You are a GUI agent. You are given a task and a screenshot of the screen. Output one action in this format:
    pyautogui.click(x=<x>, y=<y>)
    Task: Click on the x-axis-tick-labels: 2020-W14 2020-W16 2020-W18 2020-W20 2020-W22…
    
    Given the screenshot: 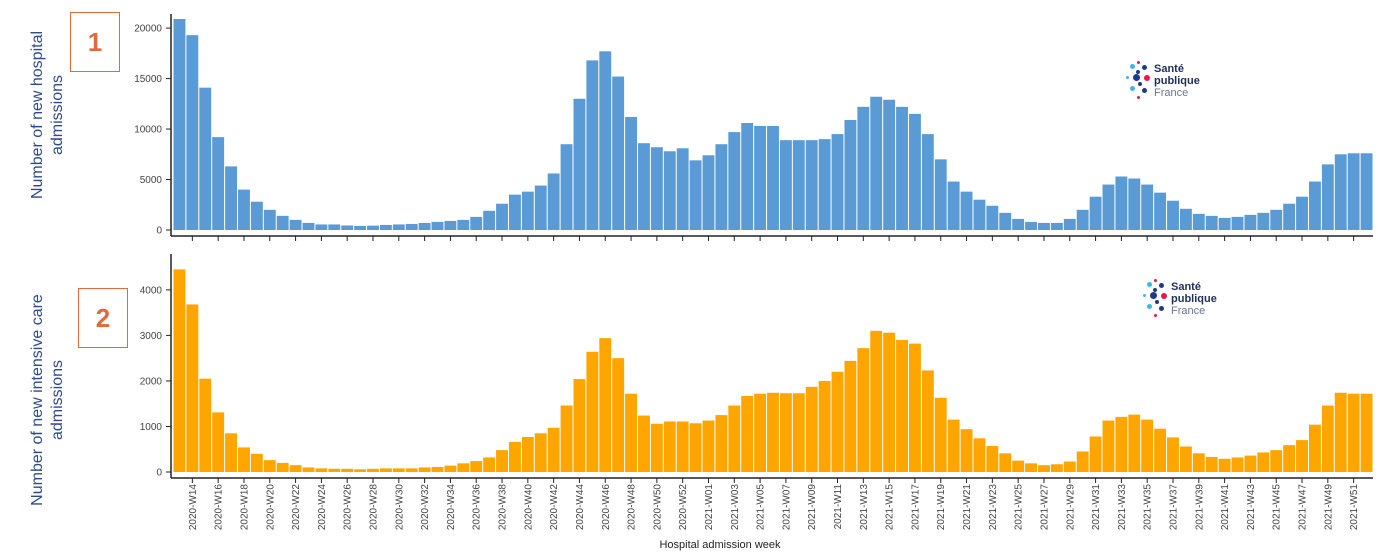 What is the action you would take?
    pyautogui.click(x=774, y=507)
    